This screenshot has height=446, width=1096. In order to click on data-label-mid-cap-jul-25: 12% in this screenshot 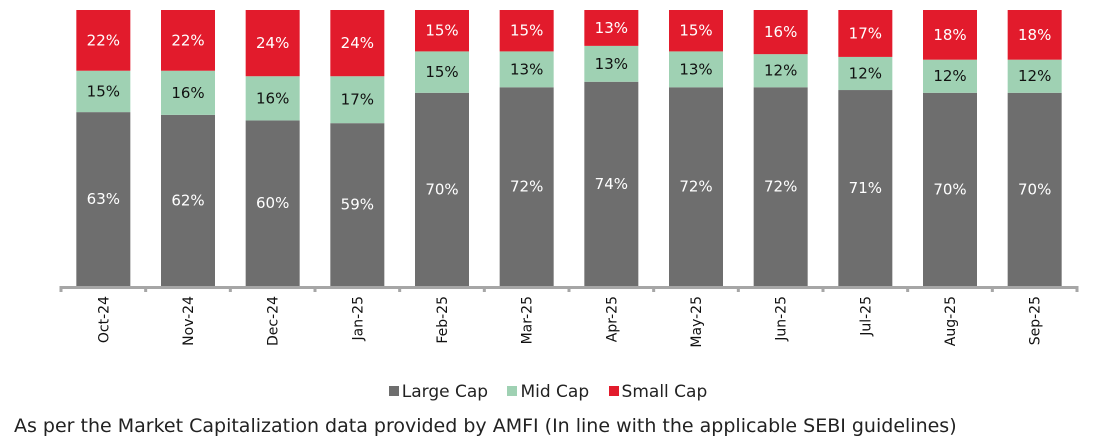, I will do `click(865, 73)`.